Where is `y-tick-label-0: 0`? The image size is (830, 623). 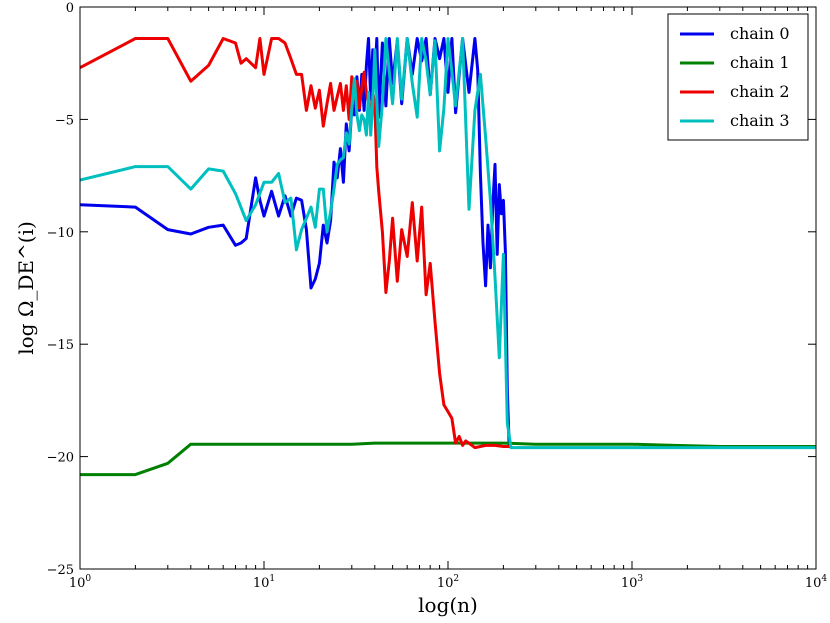
y-tick-label-0: 0 is located at coordinates (70, 8).